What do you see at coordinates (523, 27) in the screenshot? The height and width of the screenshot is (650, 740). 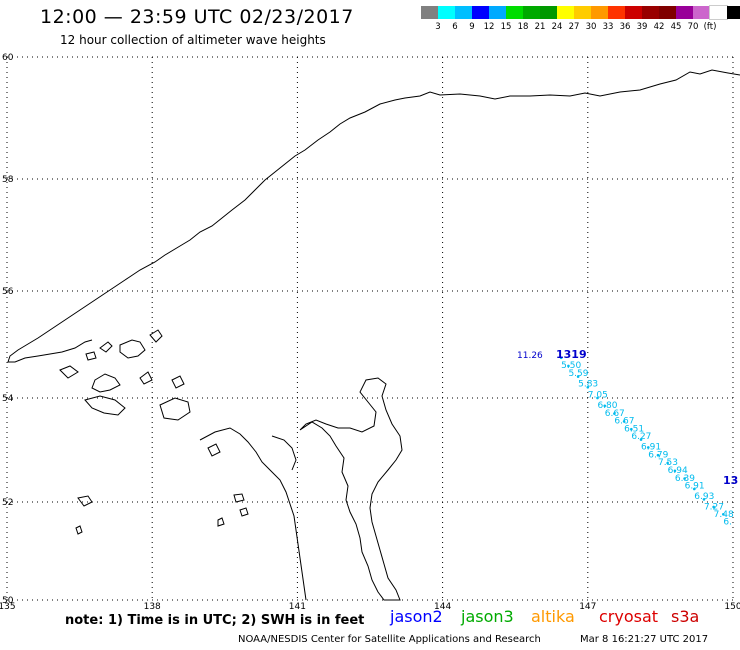 I see `legend-label: 18` at bounding box center [523, 27].